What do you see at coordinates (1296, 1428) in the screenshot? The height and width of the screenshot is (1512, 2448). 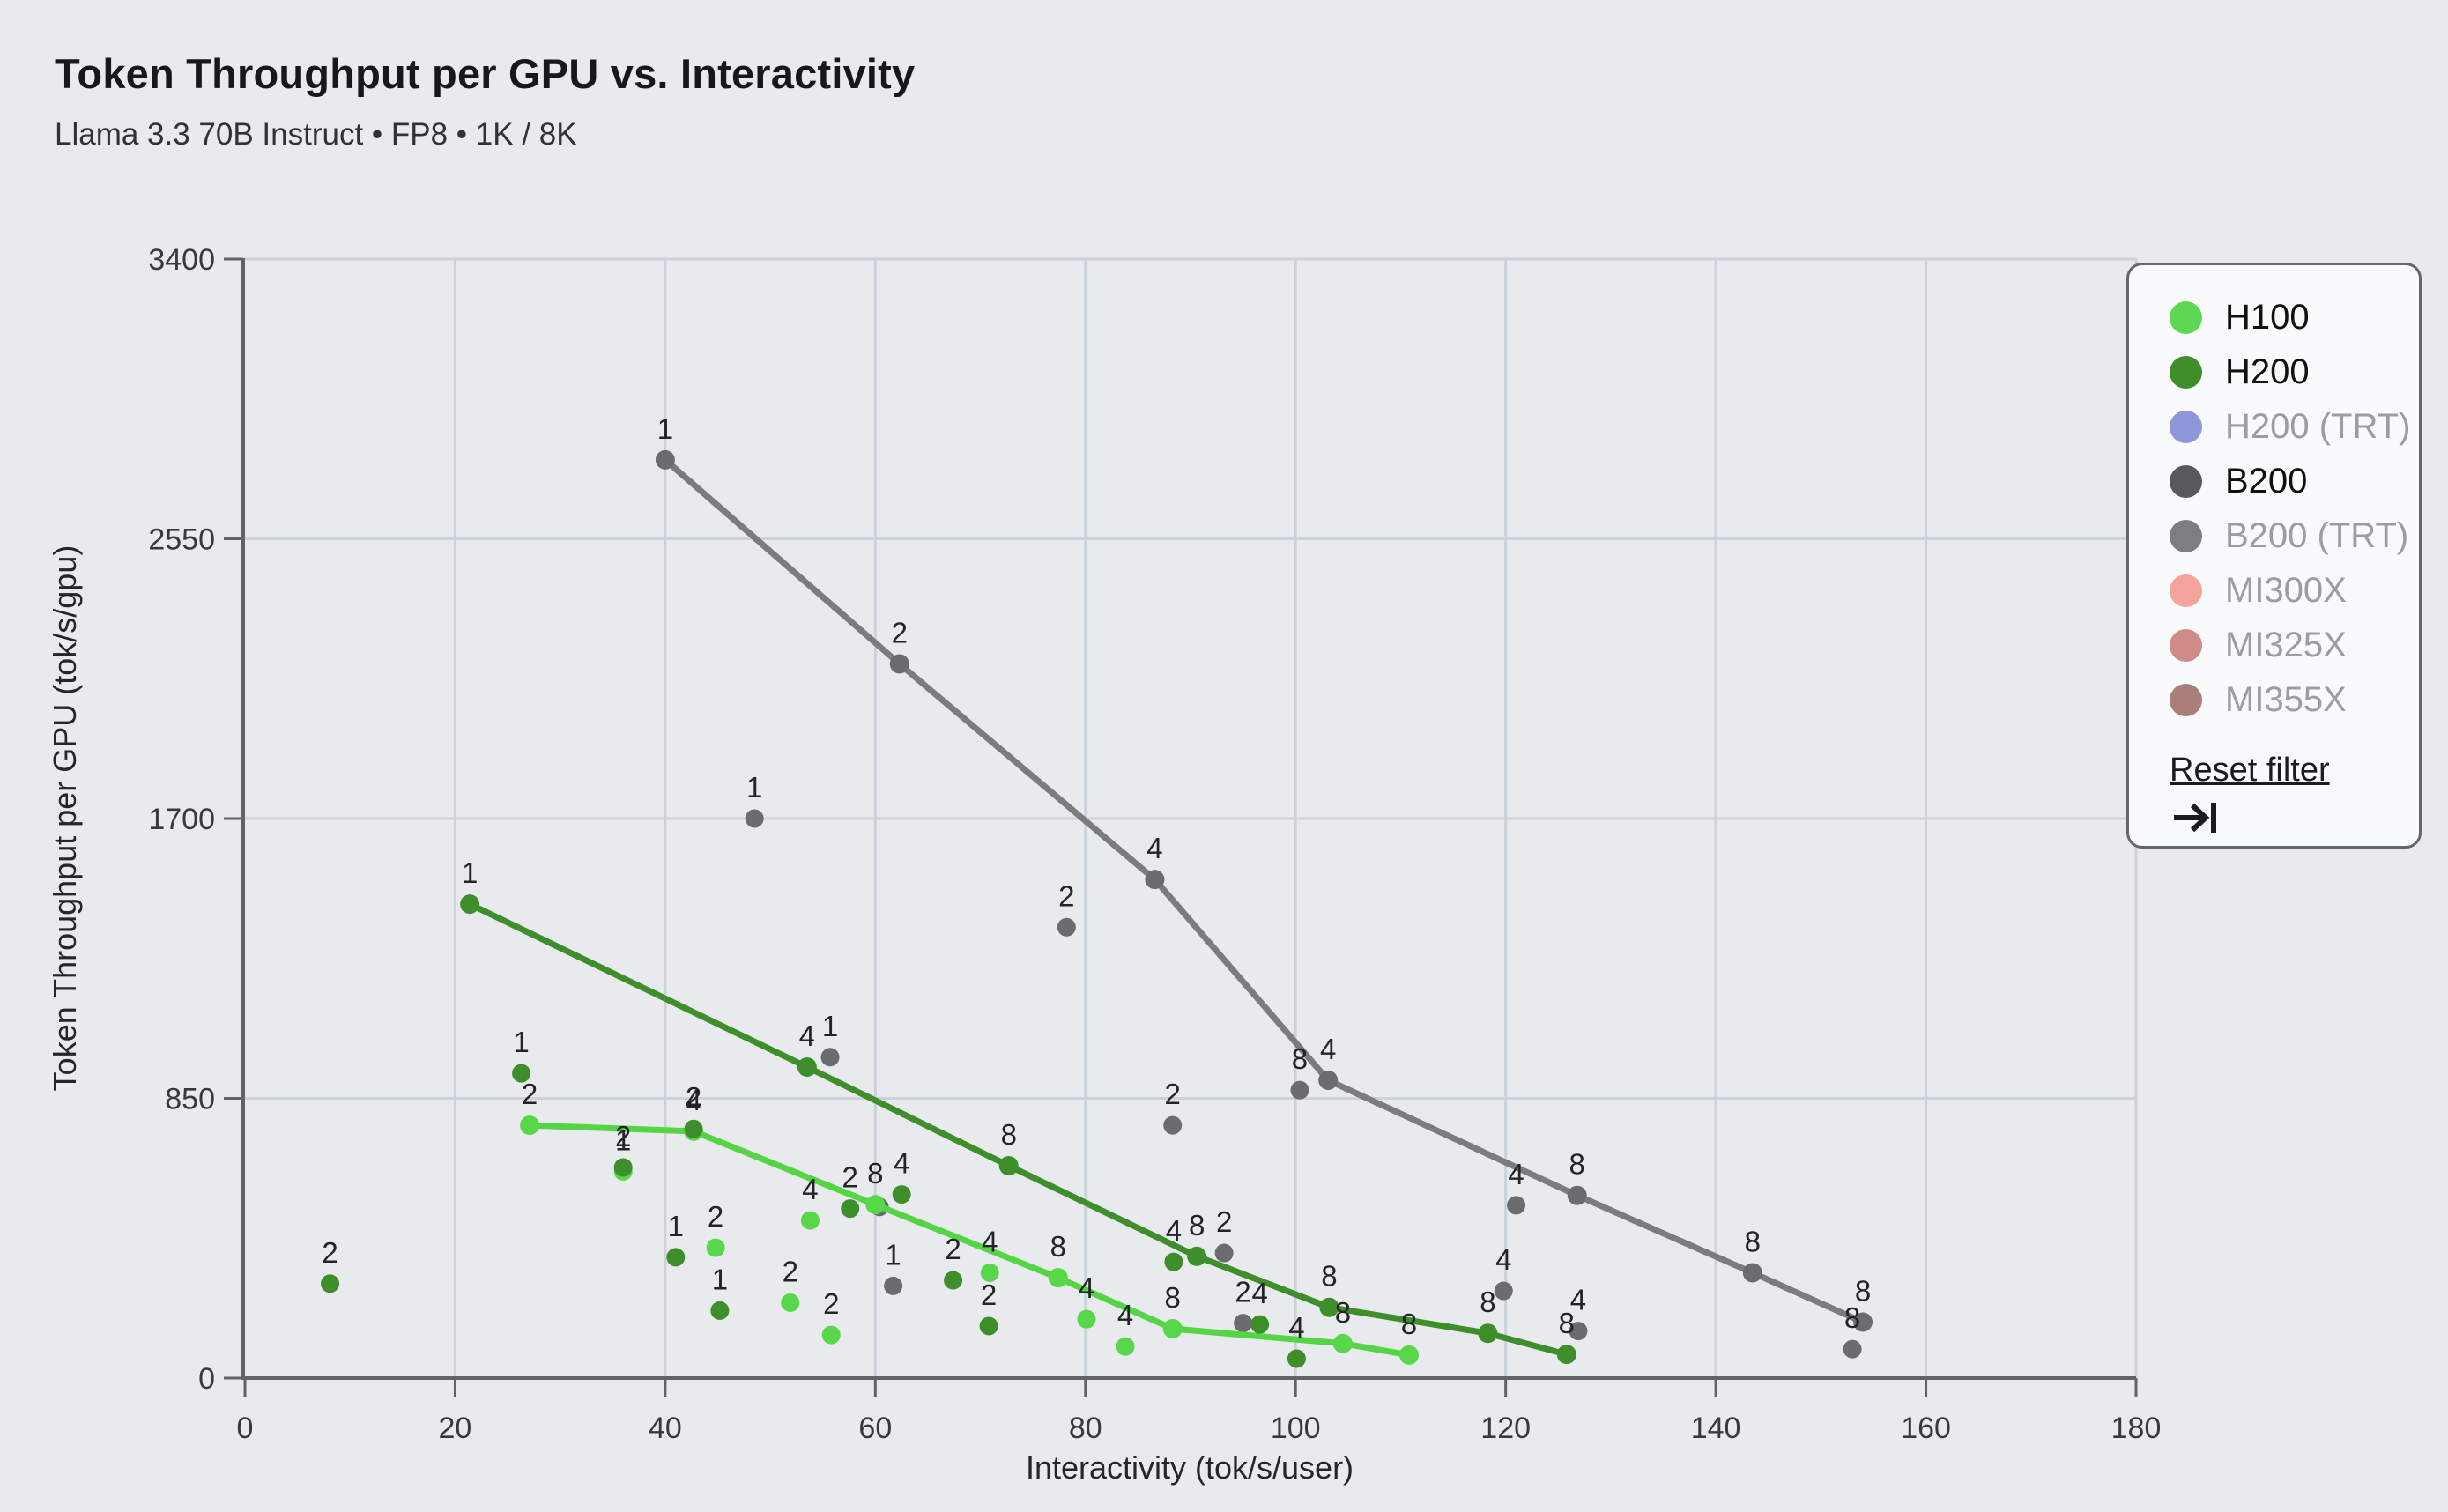 I see `x-tick-label: 100` at bounding box center [1296, 1428].